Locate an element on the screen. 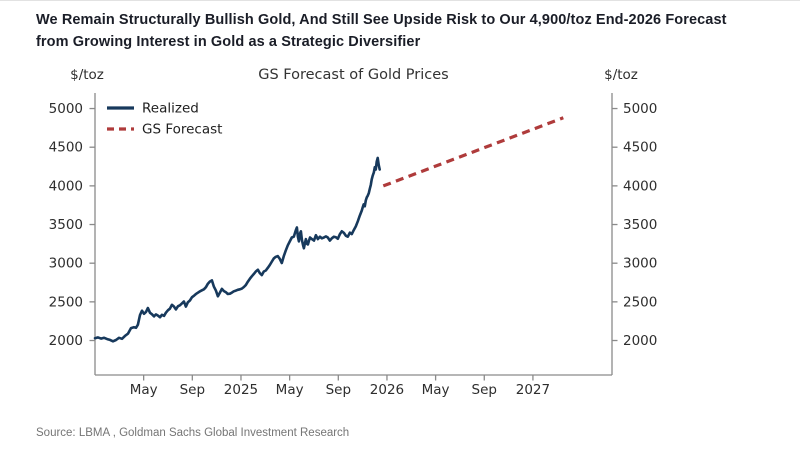 This screenshot has width=800, height=468. y-tick-label-right: 5000 is located at coordinates (640, 109).